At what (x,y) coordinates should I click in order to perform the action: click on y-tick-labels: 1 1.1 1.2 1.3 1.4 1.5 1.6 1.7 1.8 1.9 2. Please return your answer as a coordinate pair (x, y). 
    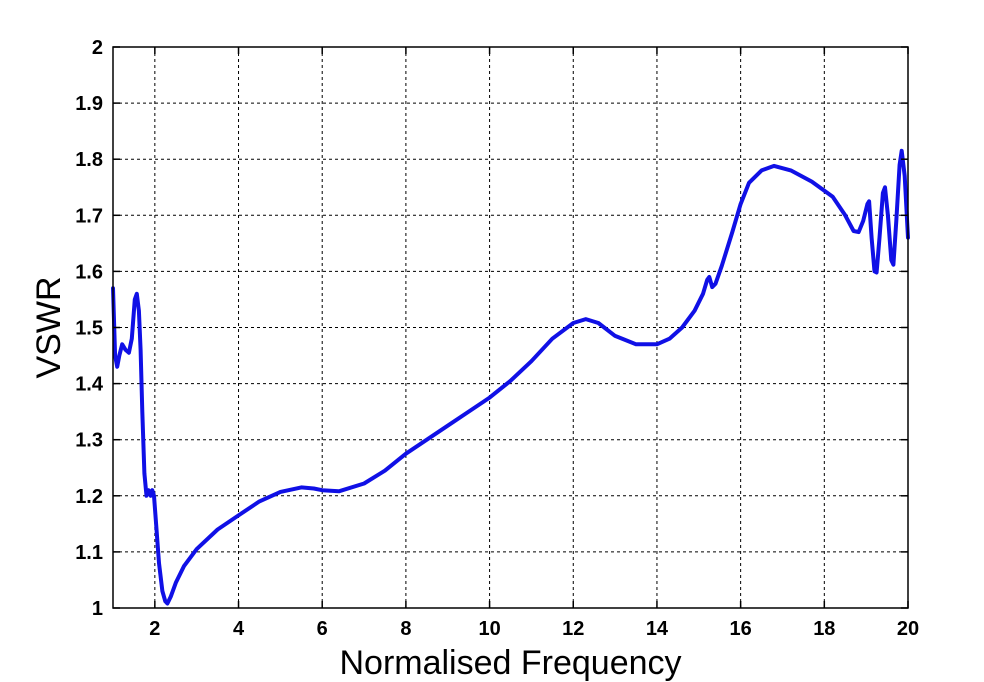
    Looking at the image, I should click on (89, 328).